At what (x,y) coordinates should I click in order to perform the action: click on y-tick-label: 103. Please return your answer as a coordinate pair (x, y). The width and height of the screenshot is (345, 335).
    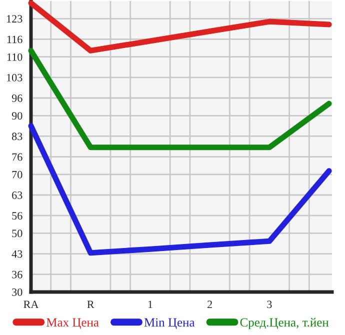
    Looking at the image, I should click on (14, 78).